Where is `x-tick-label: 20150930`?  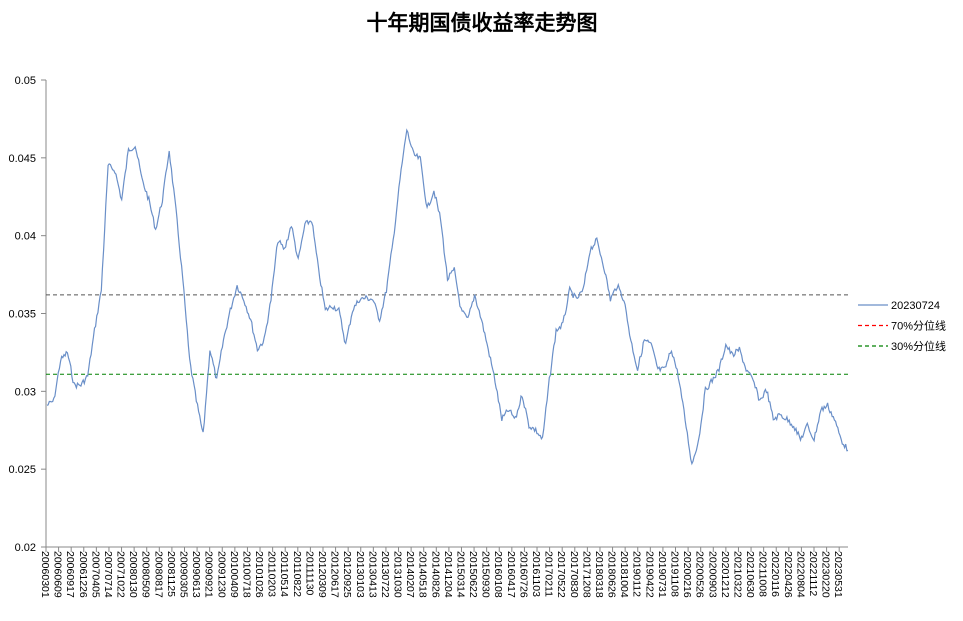
x-tick-label: 20150930 is located at coordinates (486, 574).